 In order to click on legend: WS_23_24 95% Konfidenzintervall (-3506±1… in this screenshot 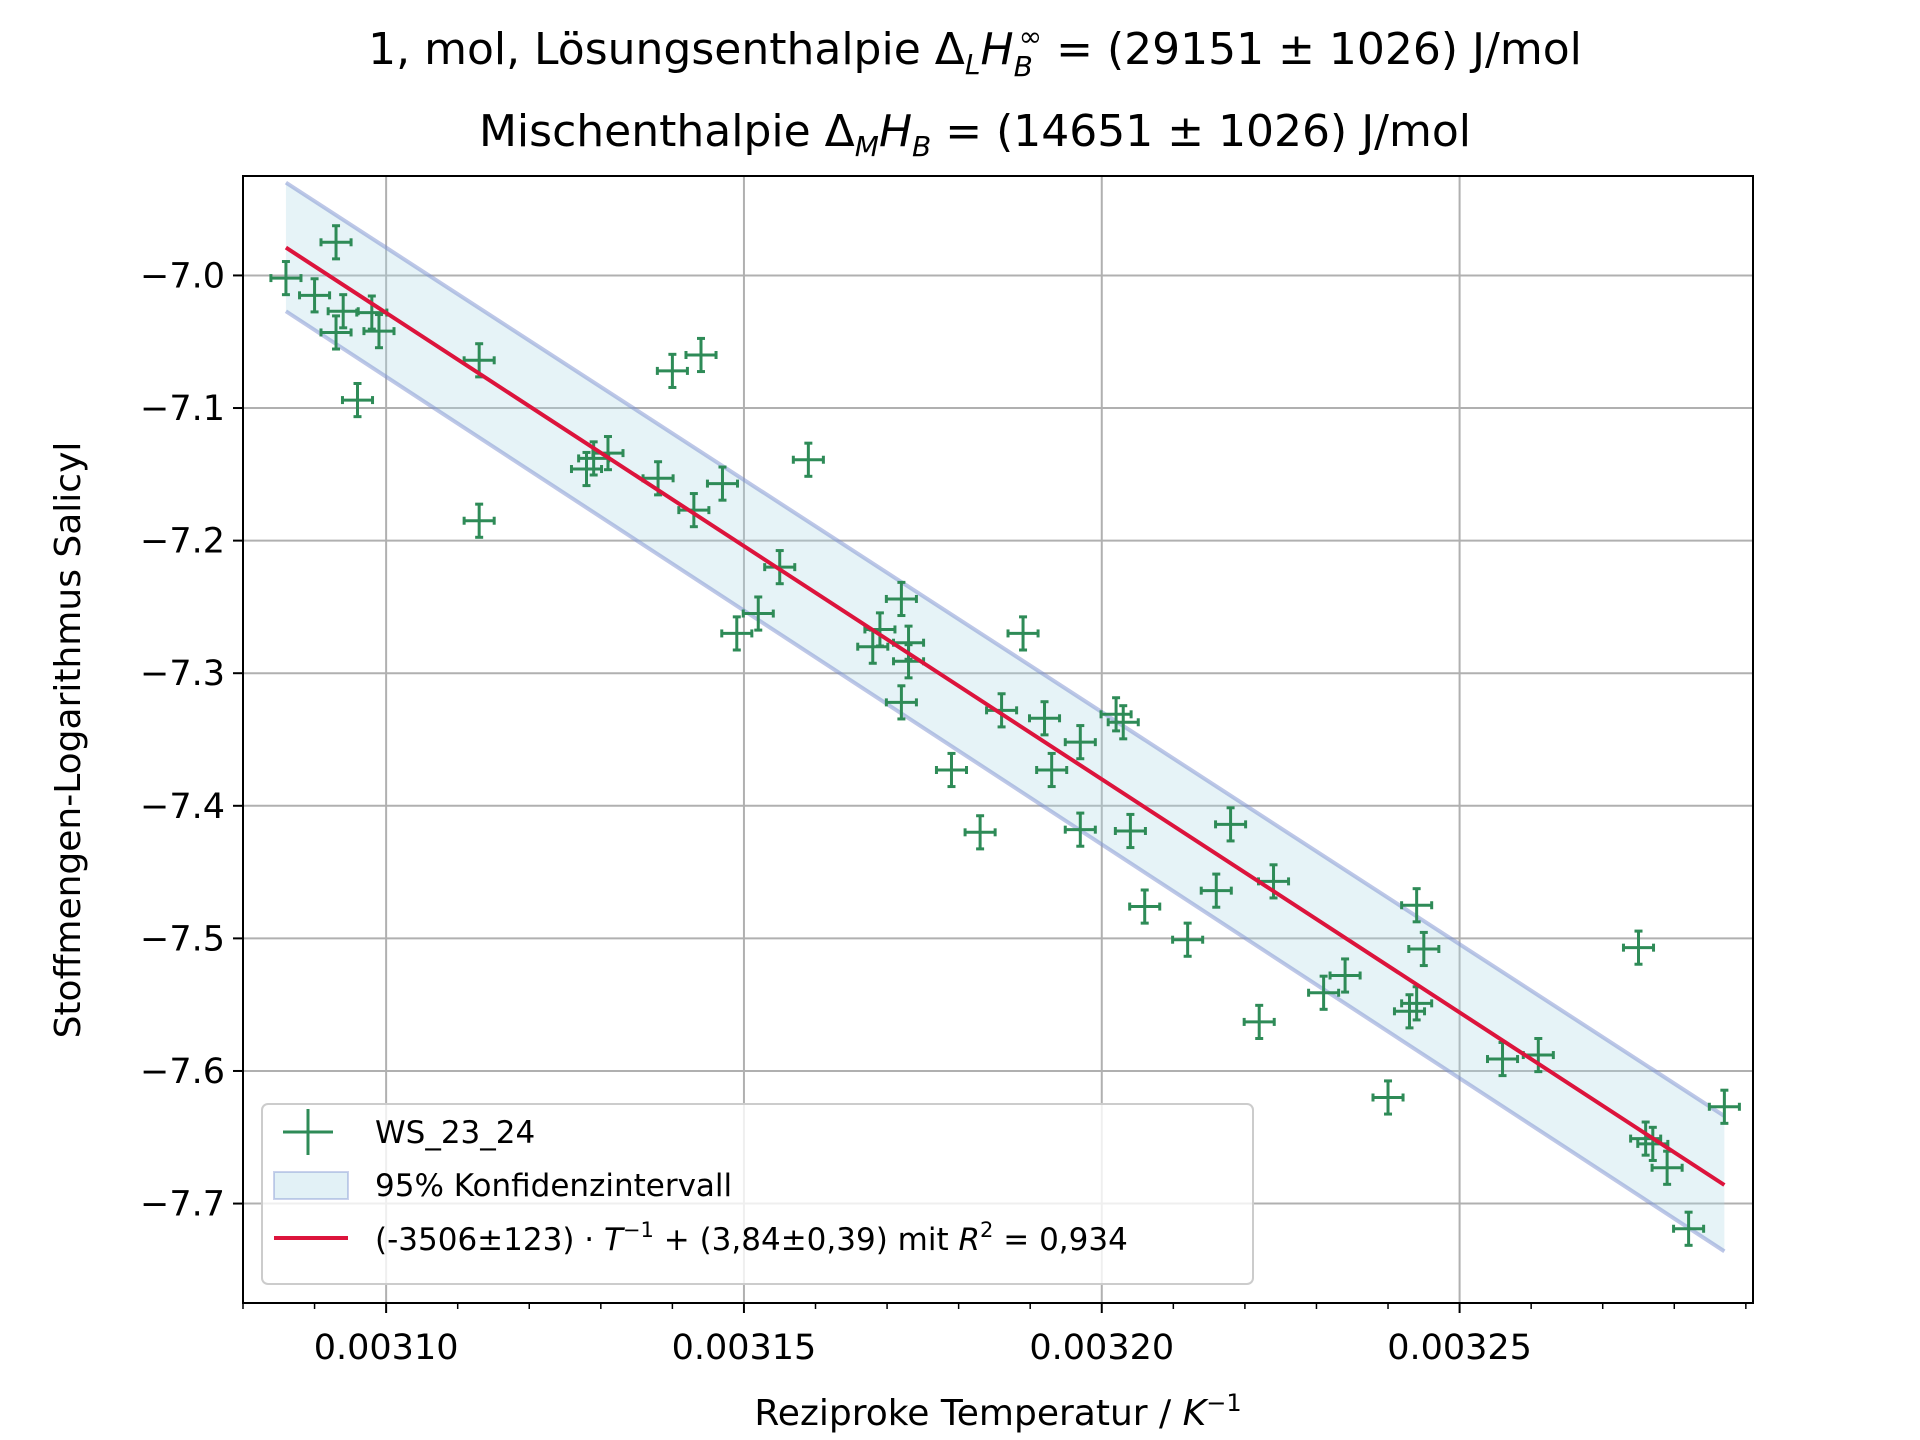, I will do `click(757, 1194)`.